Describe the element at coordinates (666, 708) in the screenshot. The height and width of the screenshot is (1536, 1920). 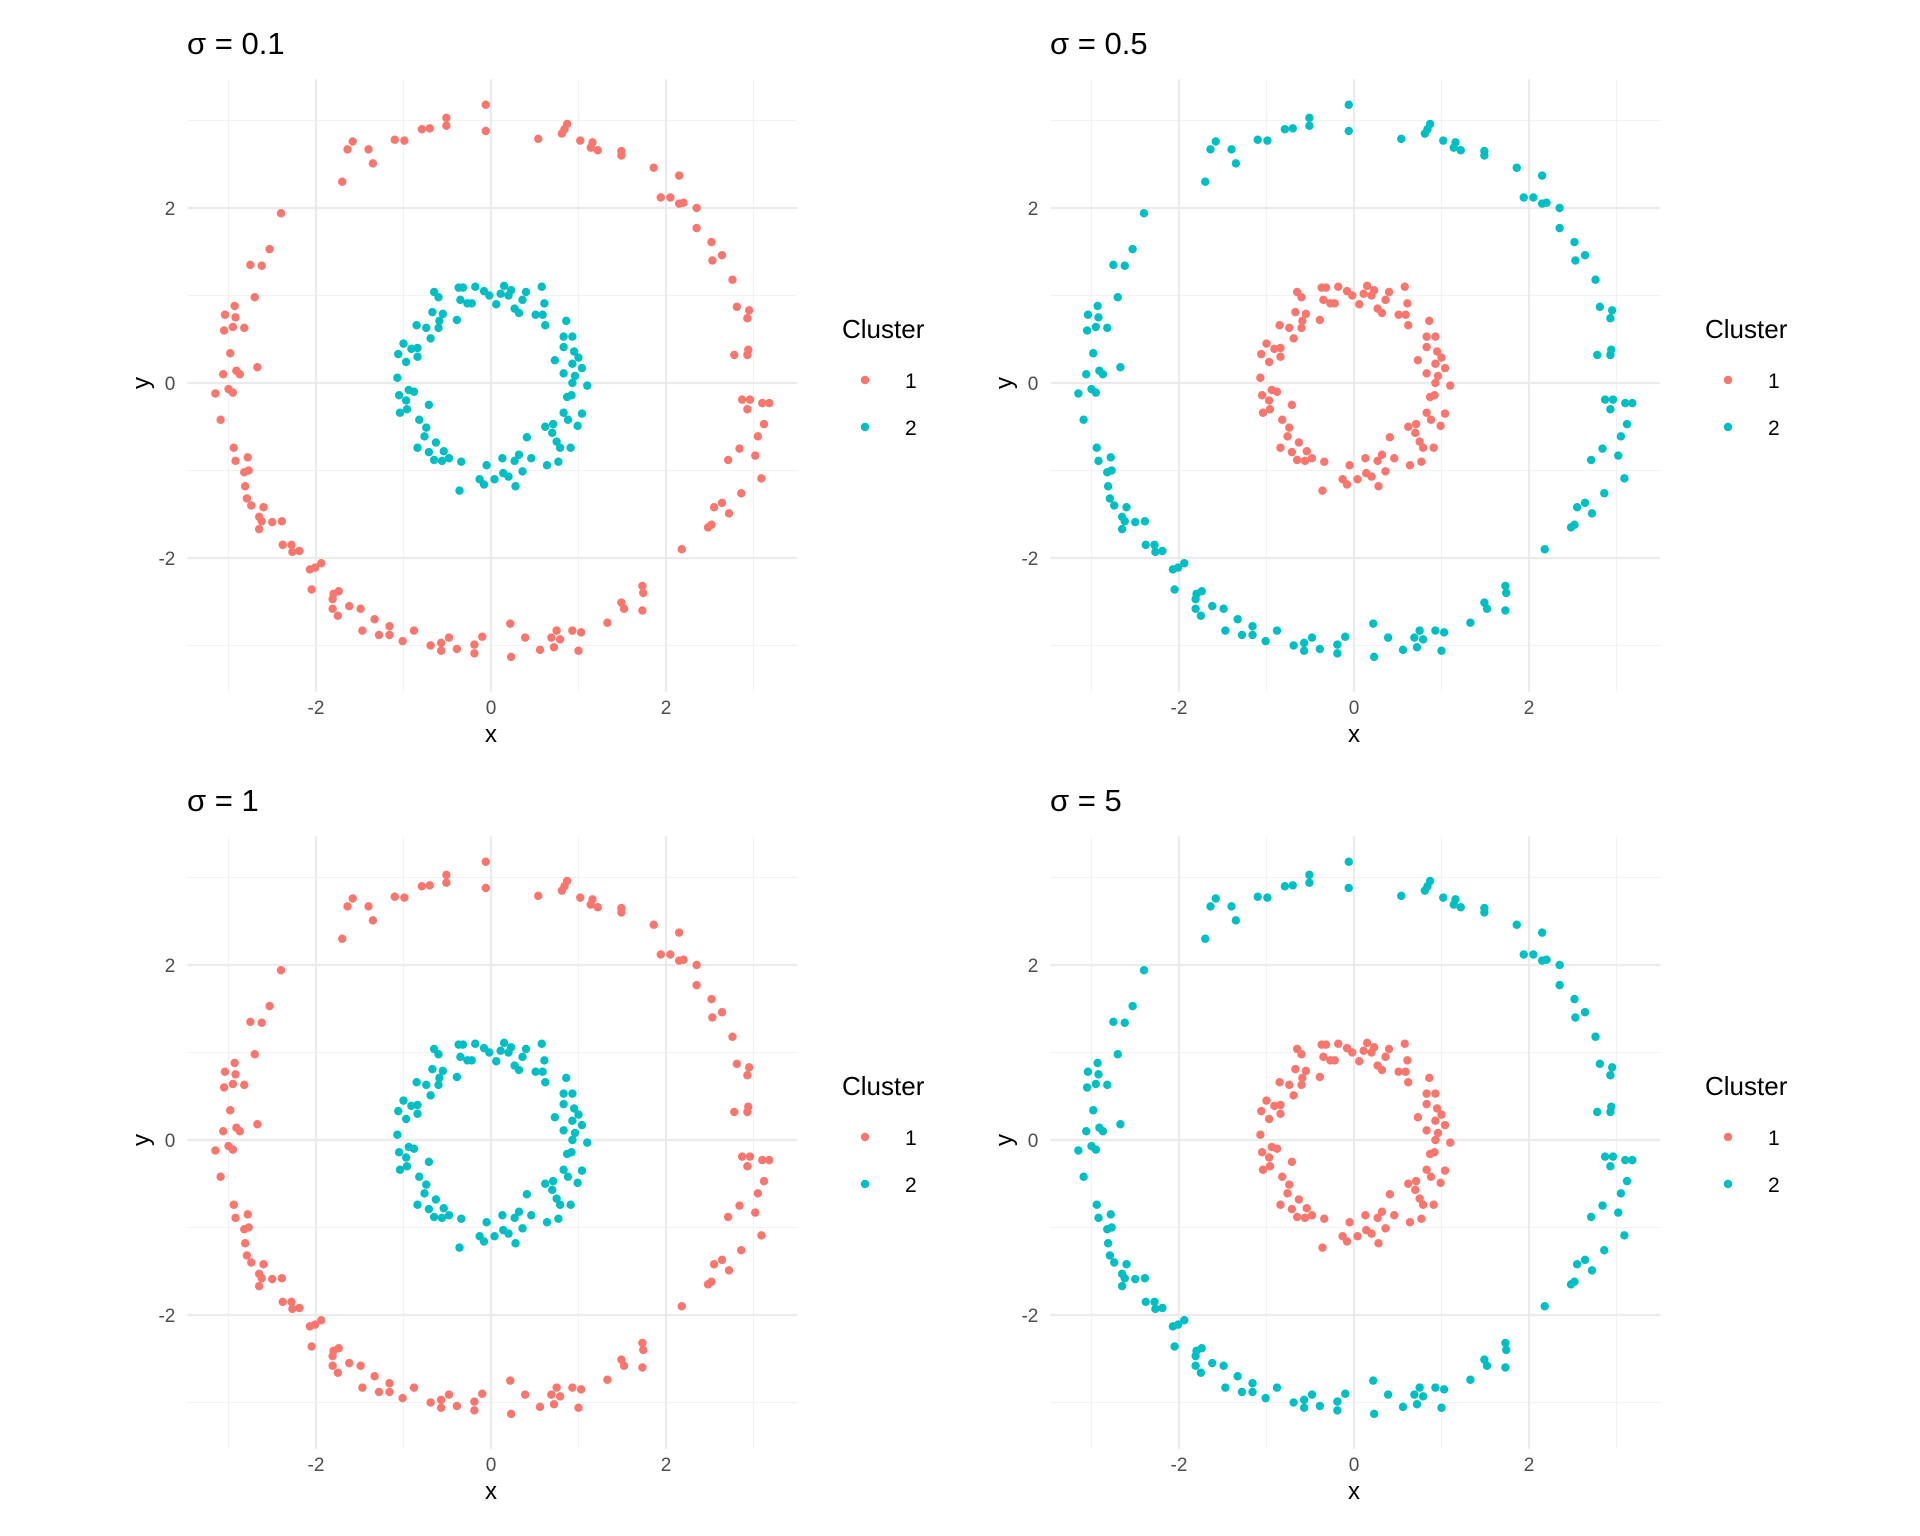
I see `x-tick-label: 2` at that location.